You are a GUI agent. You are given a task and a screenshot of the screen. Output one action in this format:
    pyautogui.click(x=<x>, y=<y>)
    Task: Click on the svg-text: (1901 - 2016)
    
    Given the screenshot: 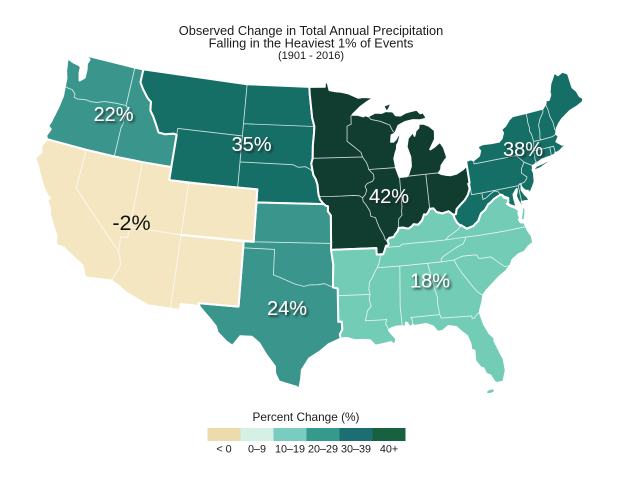 What is the action you would take?
    pyautogui.click(x=311, y=56)
    